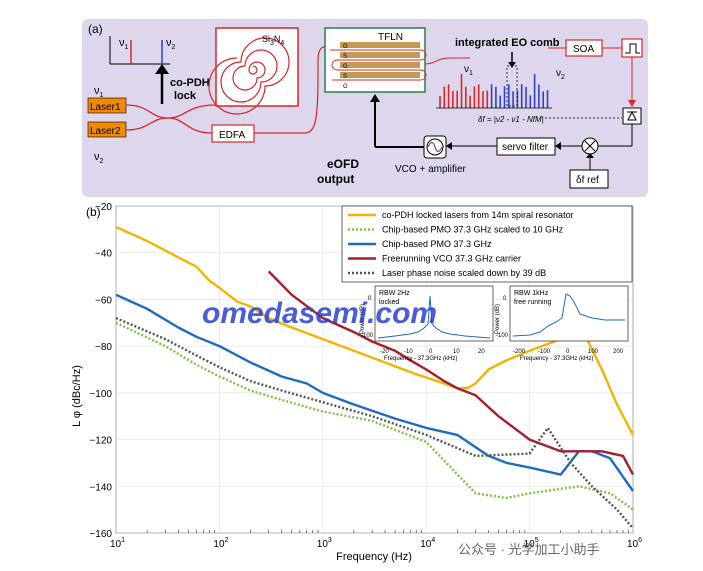 This screenshot has width=703, height=571. I want to click on vco-label: VCO + amplifier, so click(431, 169).